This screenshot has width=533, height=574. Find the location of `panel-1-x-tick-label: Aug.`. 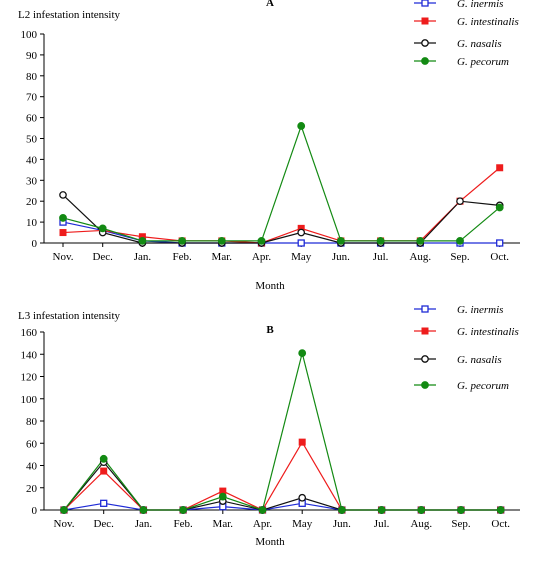

panel-1-x-tick-label: Aug. is located at coordinates (420, 257).